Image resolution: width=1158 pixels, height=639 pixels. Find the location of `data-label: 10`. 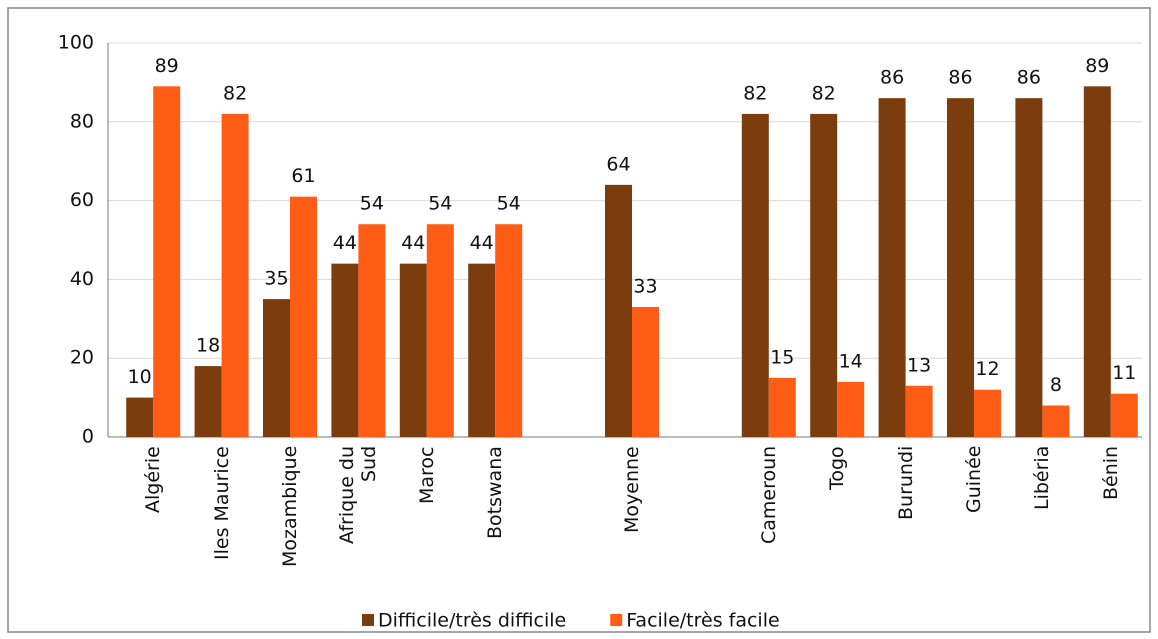

data-label: 10 is located at coordinates (140, 377).